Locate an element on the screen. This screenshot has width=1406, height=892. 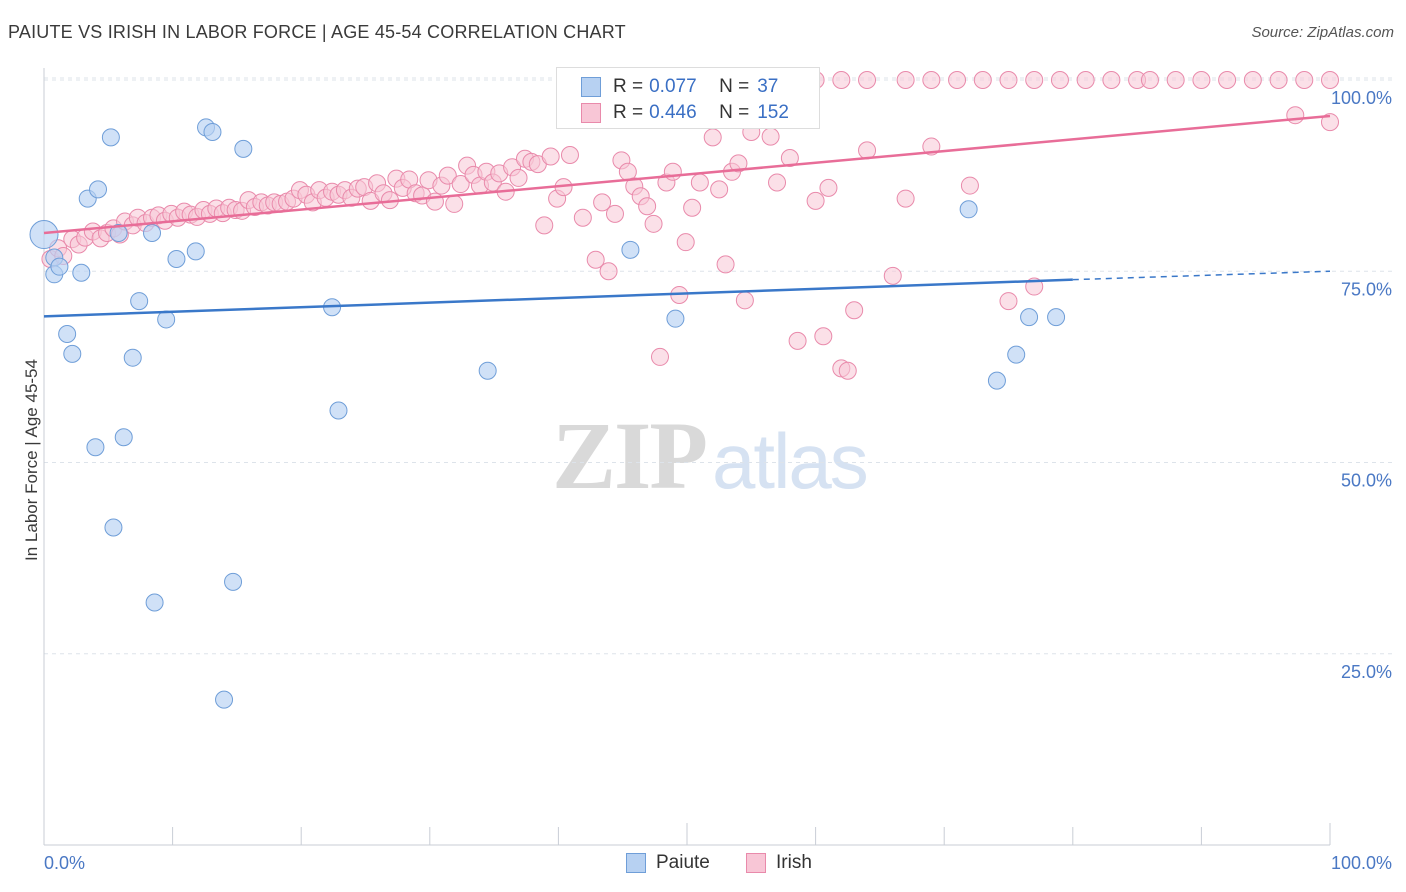
series-legend-irish: Irish is located at coordinates (779, 863).